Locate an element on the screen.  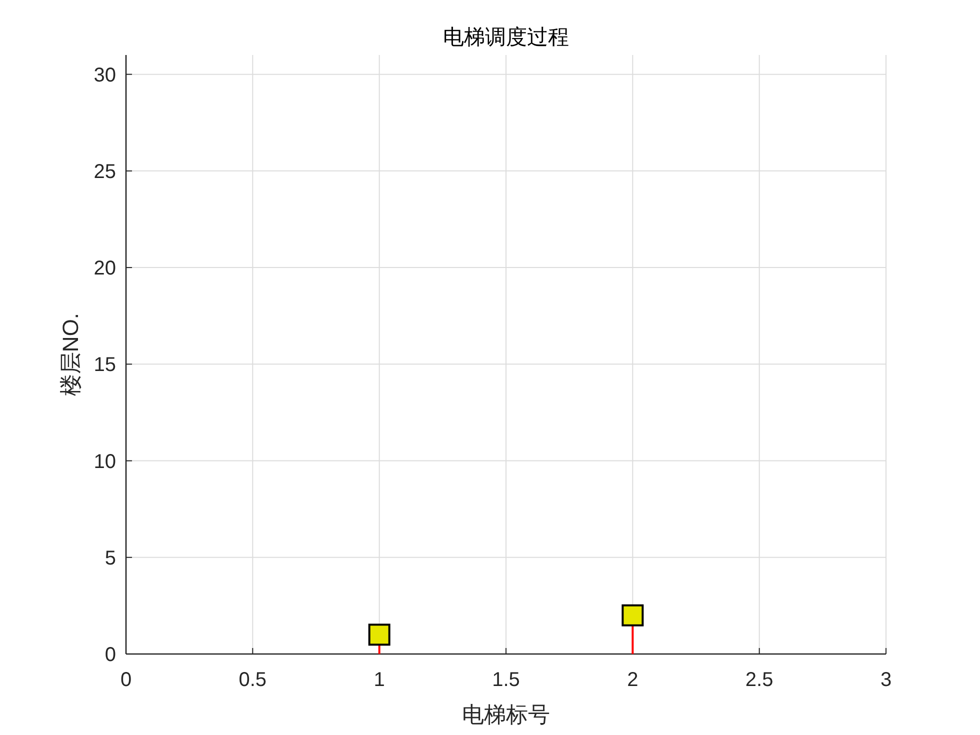
y-tick-label: 5 is located at coordinates (110, 558).